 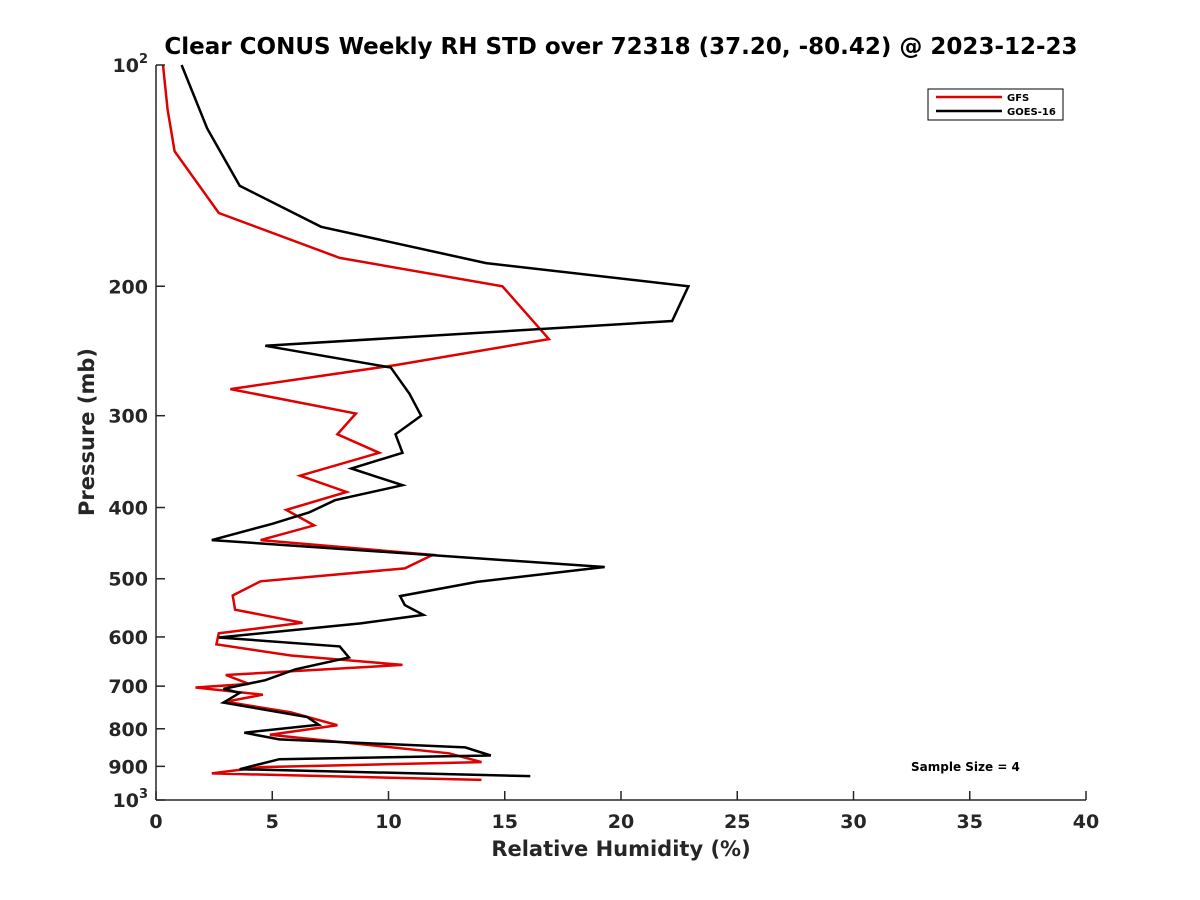 What do you see at coordinates (620, 849) in the screenshot?
I see `x-axis-label: Relative Humidity (%)` at bounding box center [620, 849].